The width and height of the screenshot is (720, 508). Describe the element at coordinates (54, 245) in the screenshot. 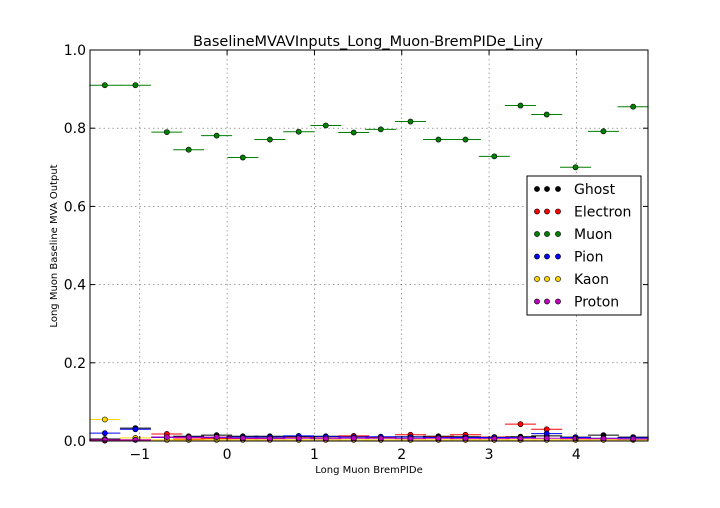

I see `y-axis-label: Long Muon Baseline MVA Output` at that location.